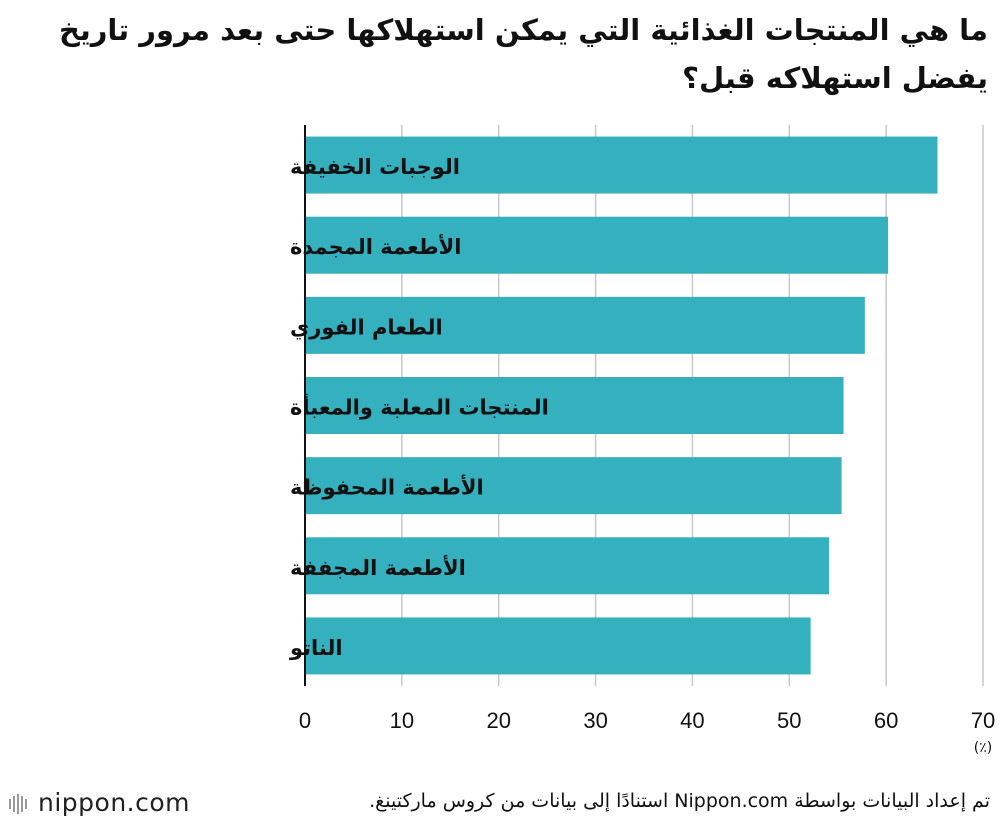 The image size is (1000, 828). I want to click on unit-label: (٪), so click(983, 748).